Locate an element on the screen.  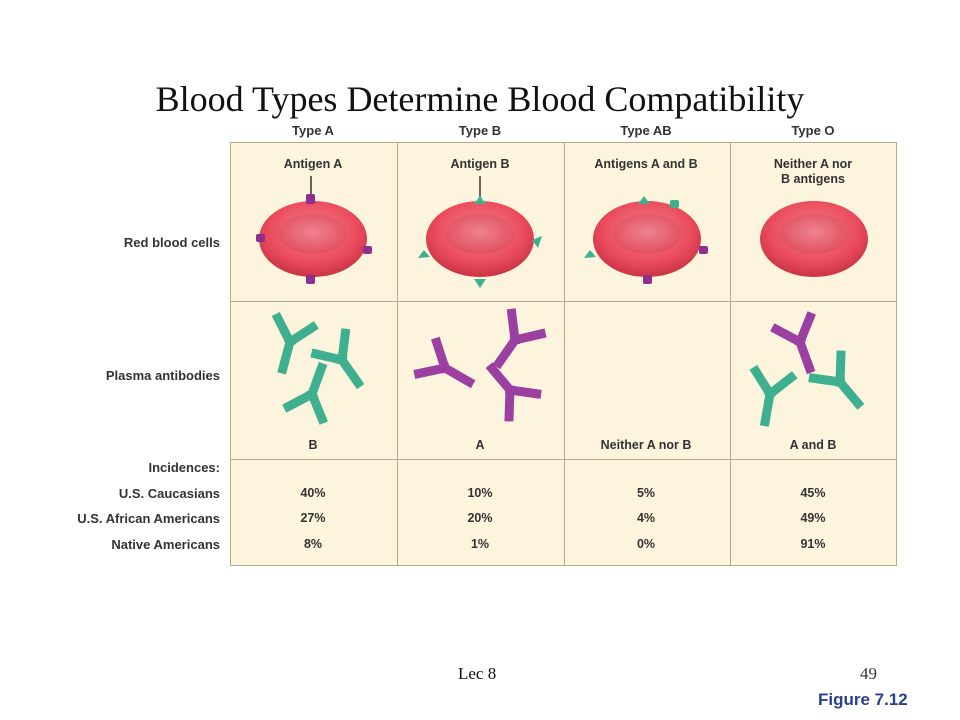
population-label: Native Americans is located at coordinates (165, 544).